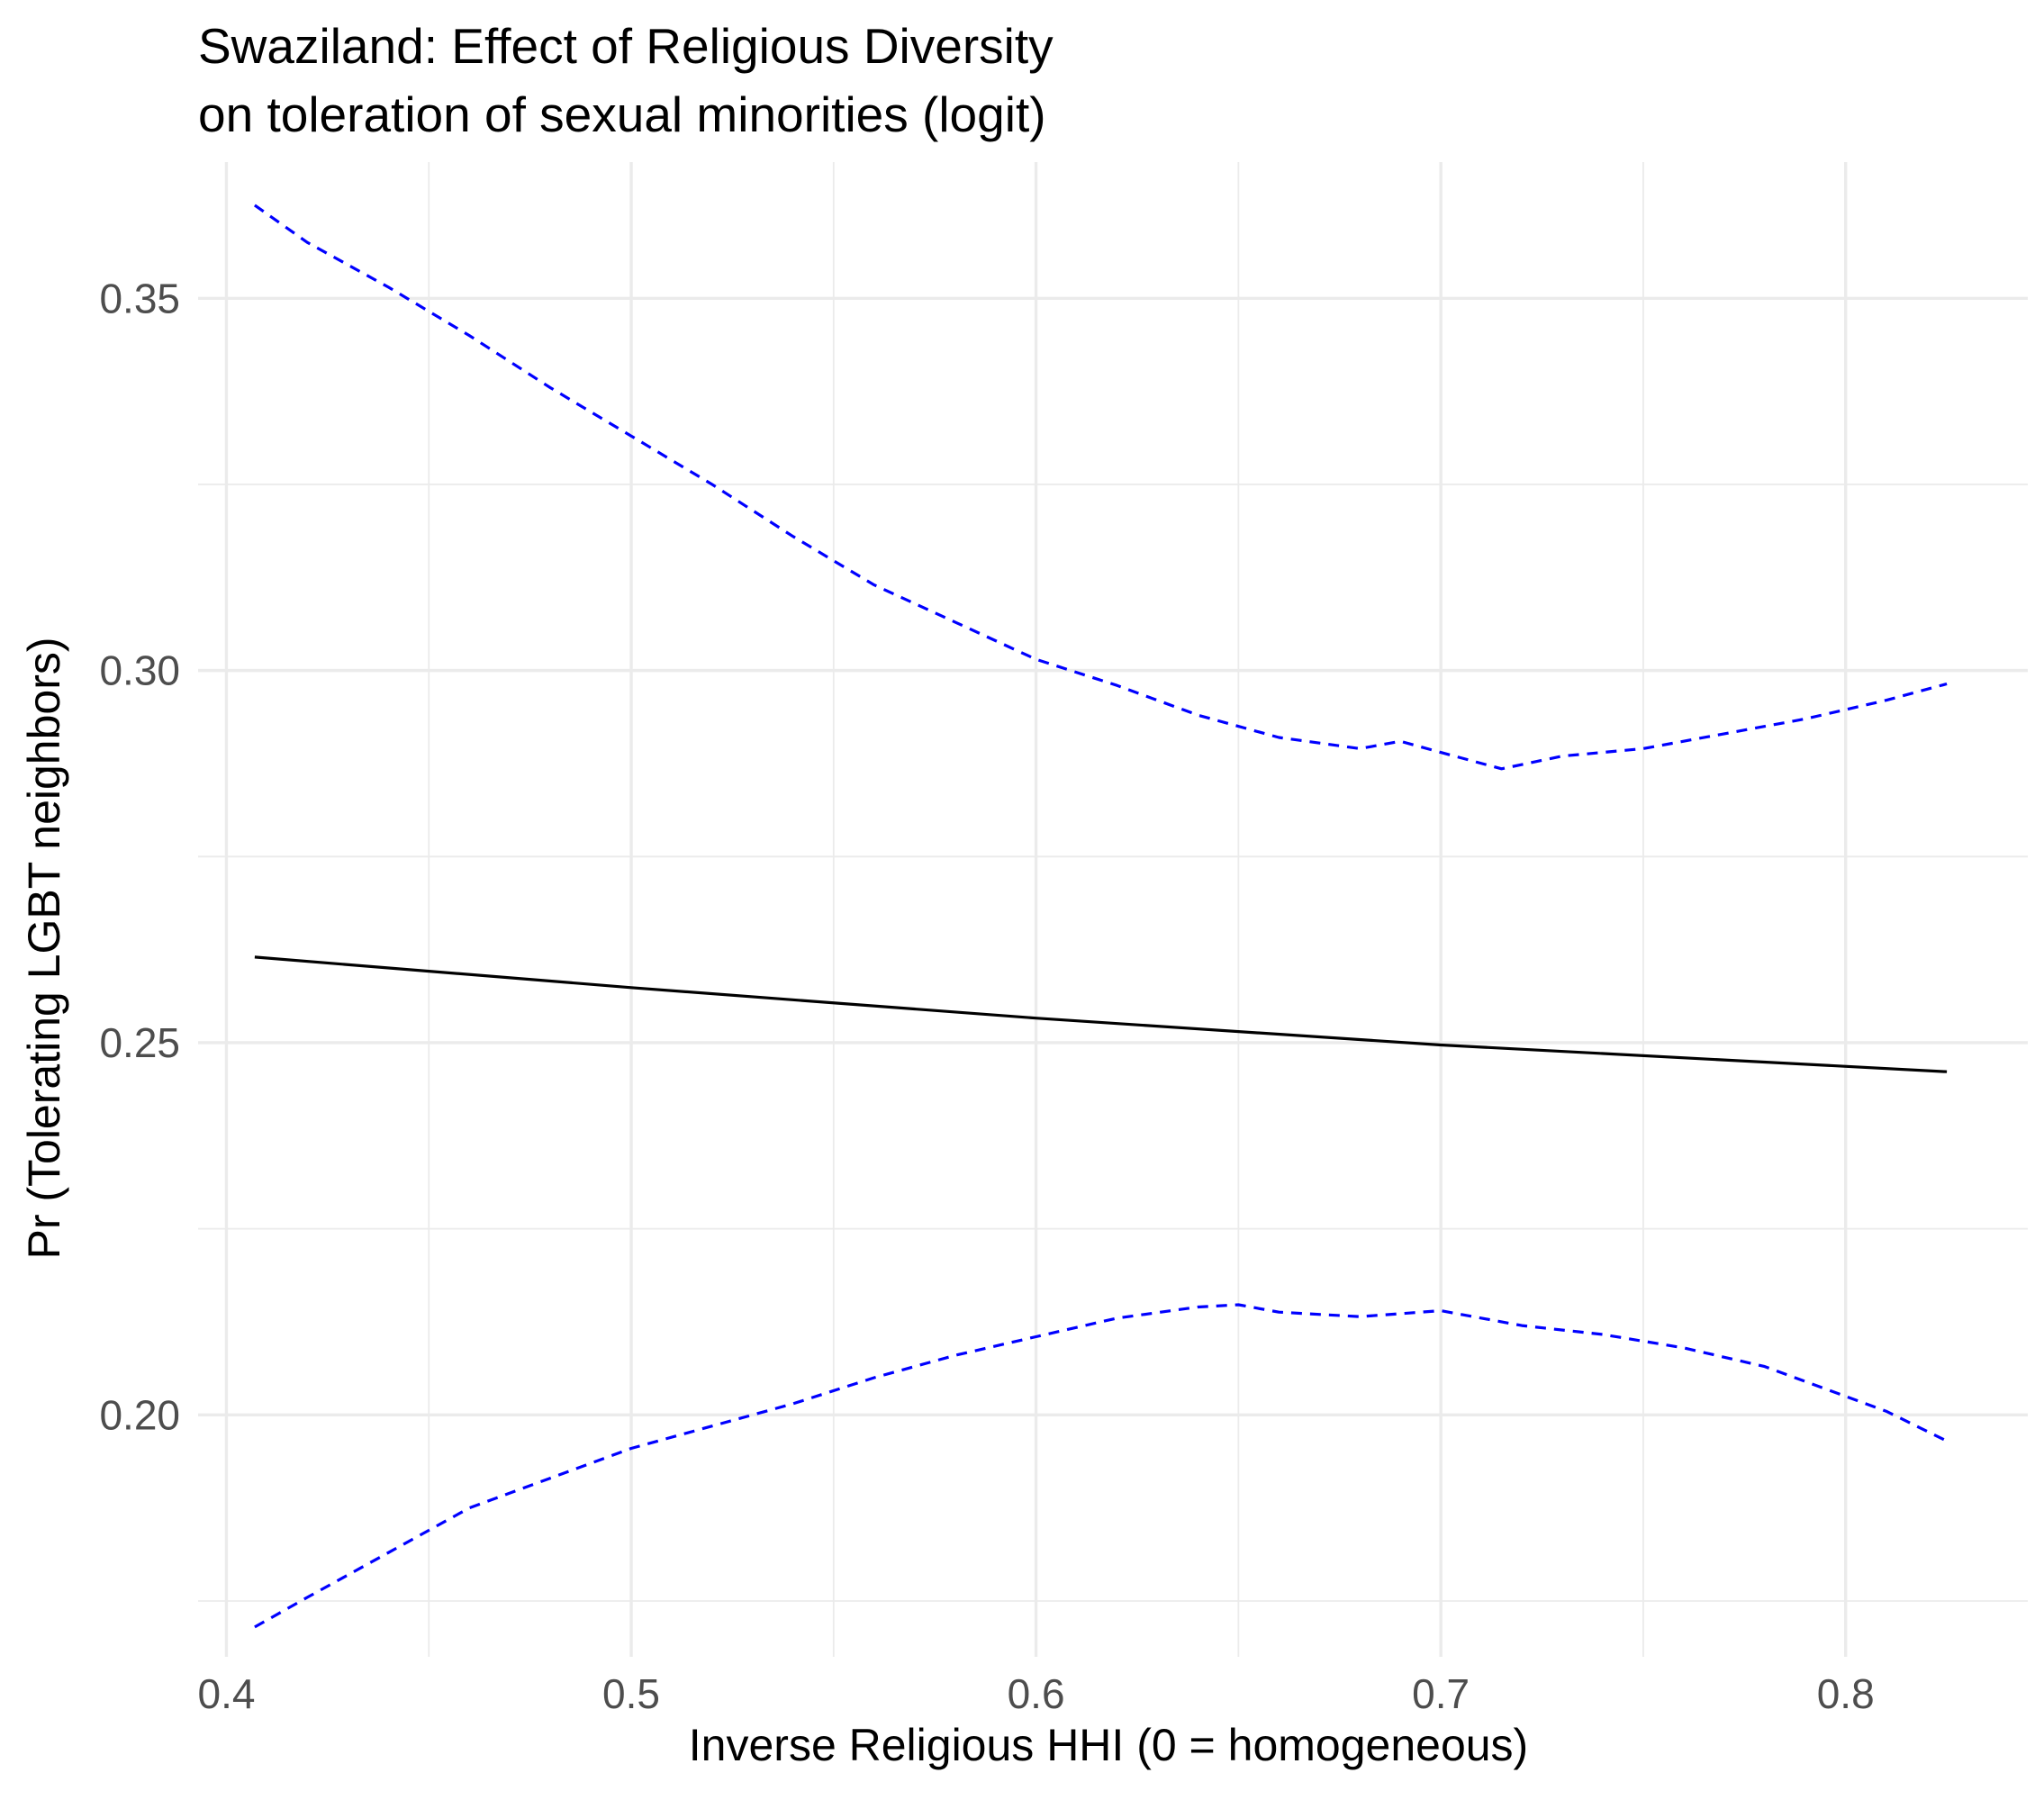  Describe the element at coordinates (631, 1693) in the screenshot. I see `x-tick-label: 0.5` at that location.